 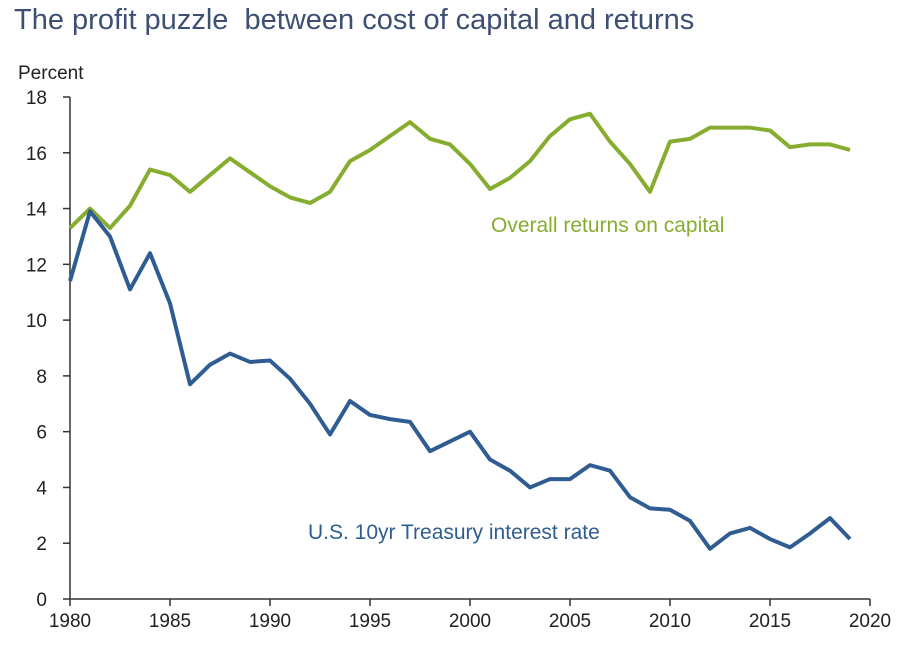 What do you see at coordinates (41, 433) in the screenshot?
I see `y-tick-label: 6` at bounding box center [41, 433].